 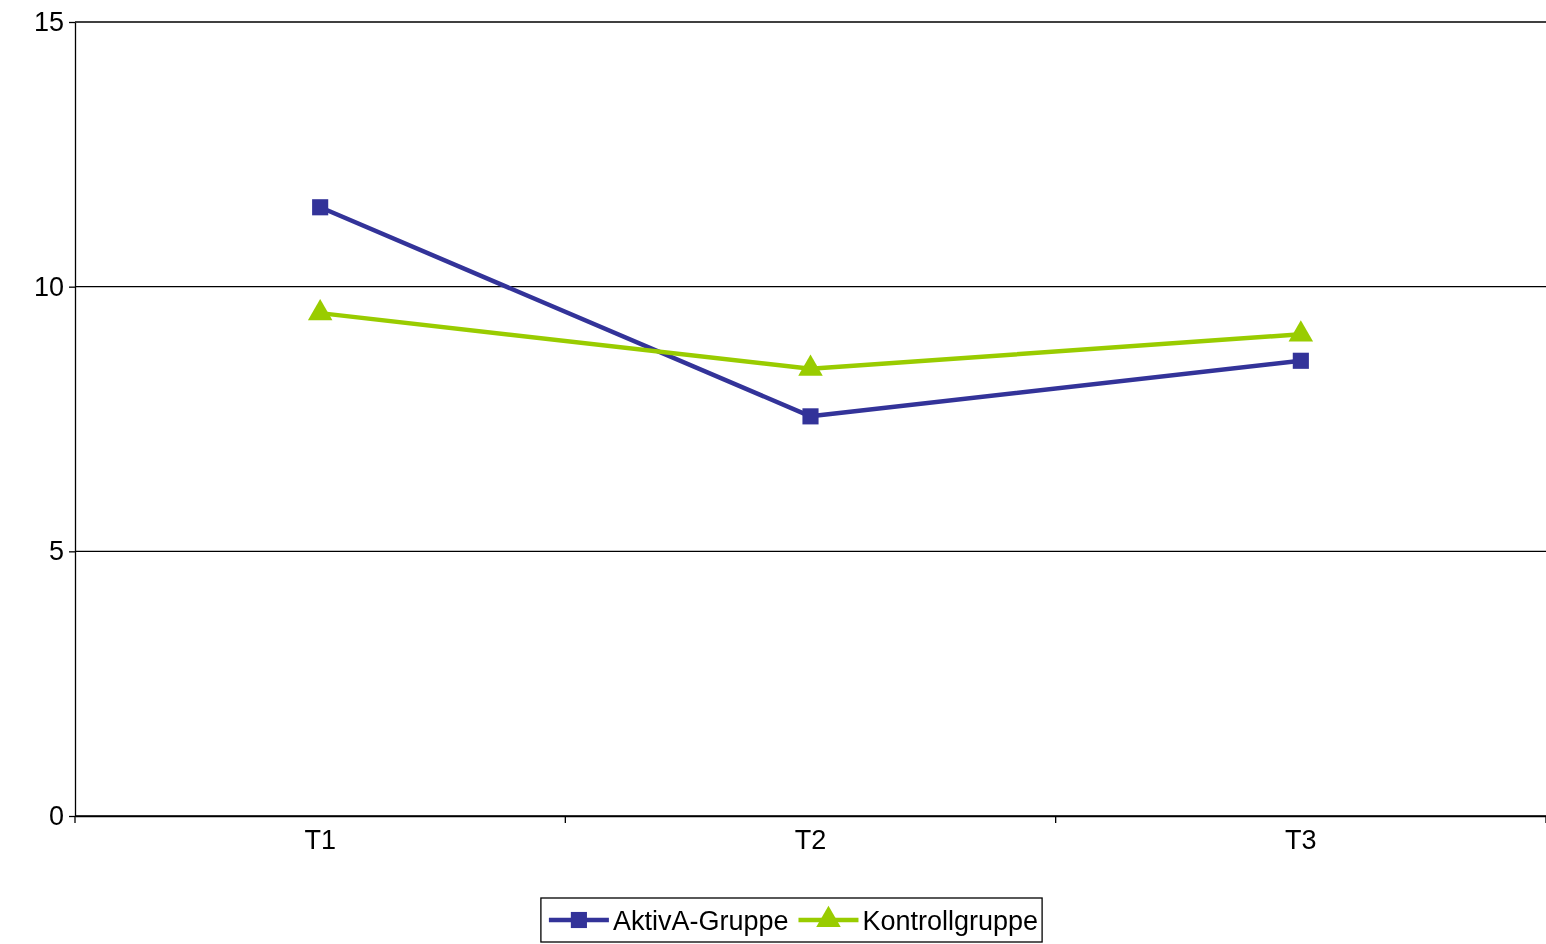 I want to click on x-tick-label: T2, so click(x=810, y=840).